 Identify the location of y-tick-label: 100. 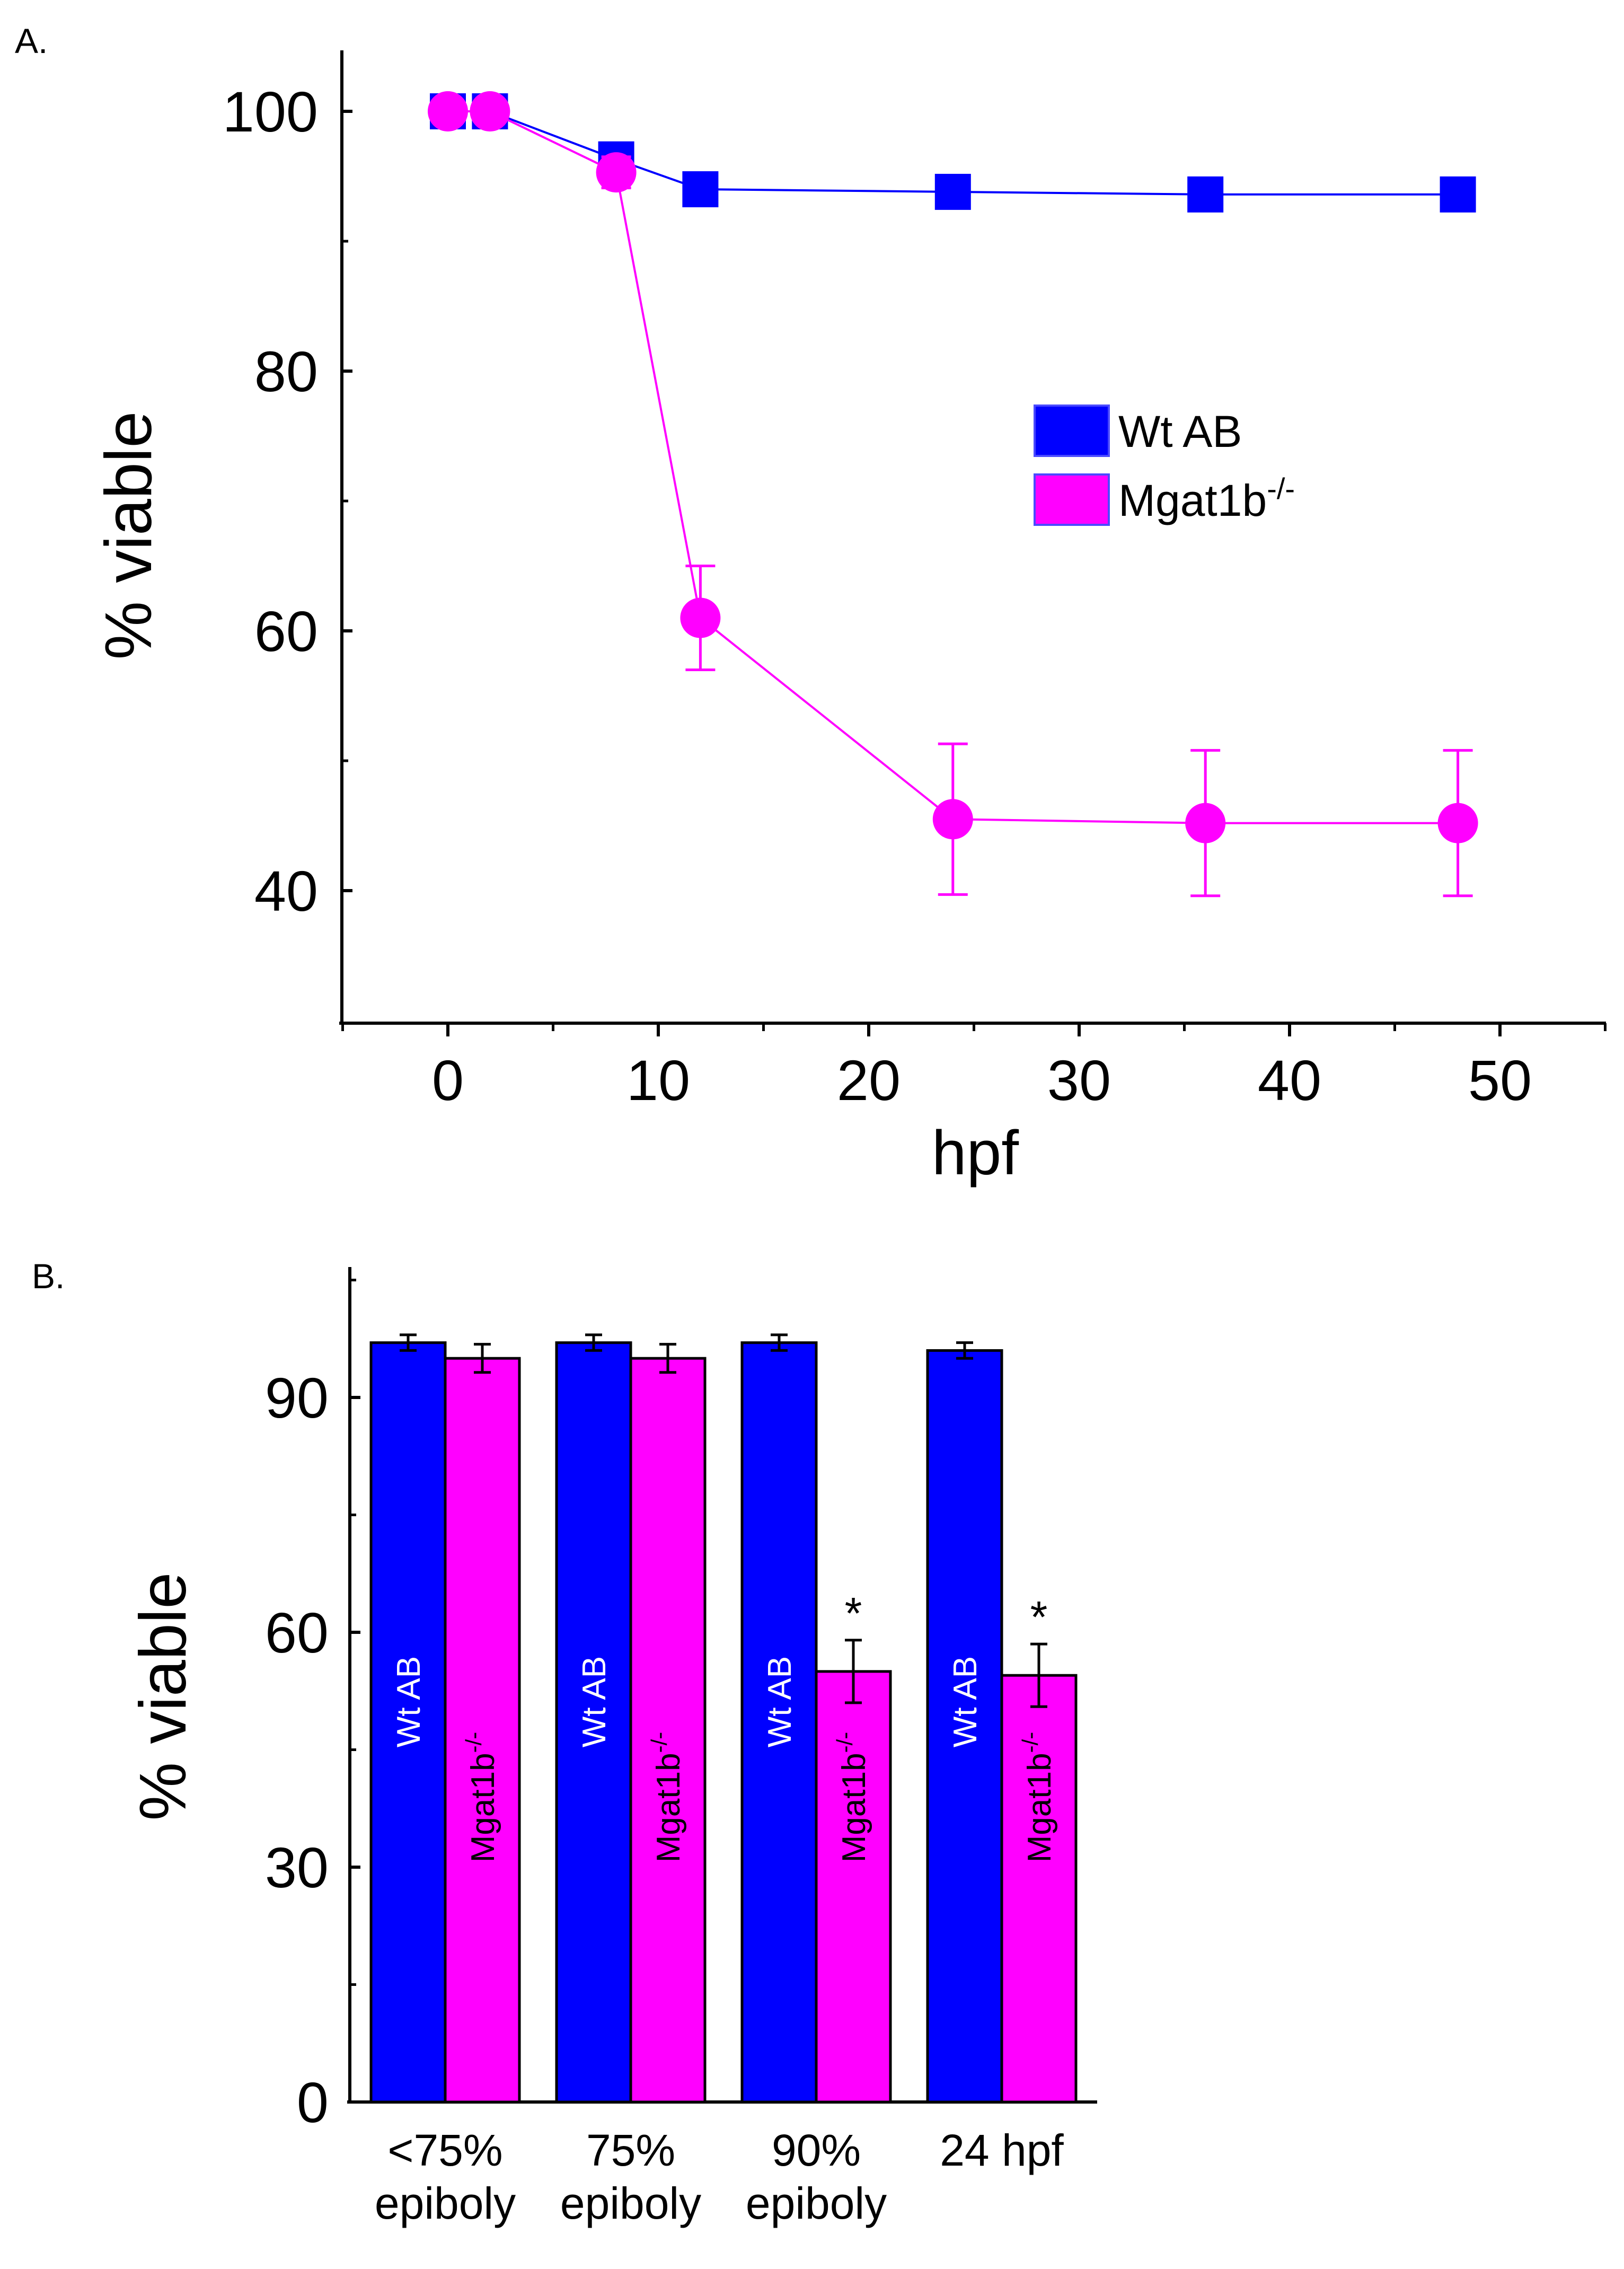
(270, 112).